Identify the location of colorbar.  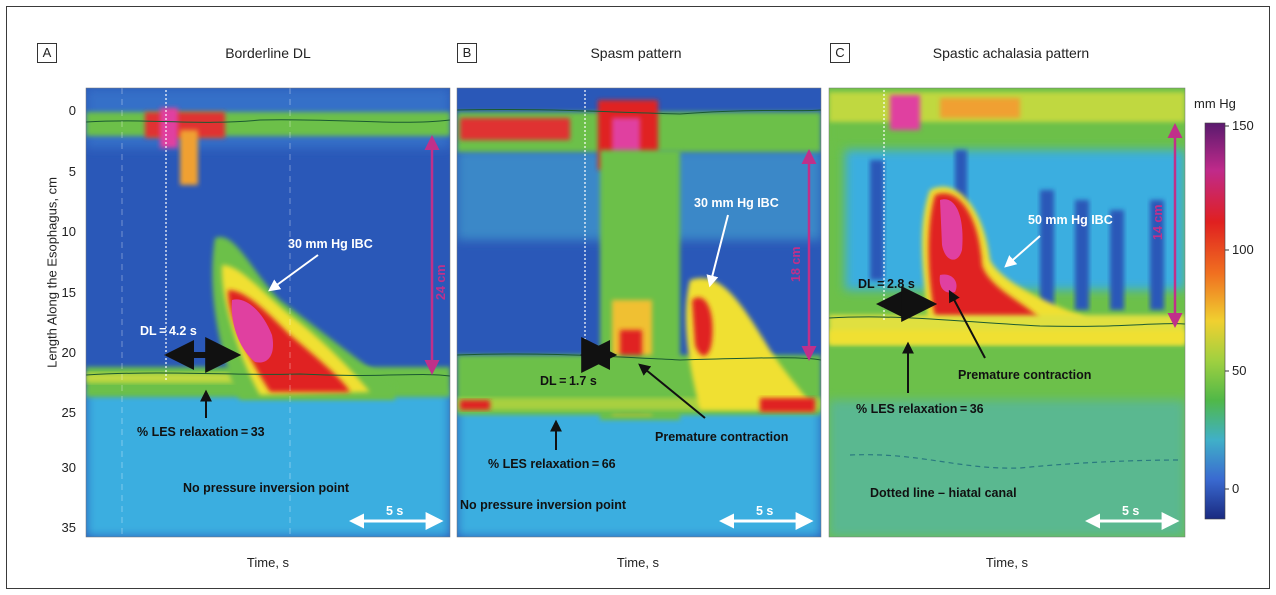
(1215, 321).